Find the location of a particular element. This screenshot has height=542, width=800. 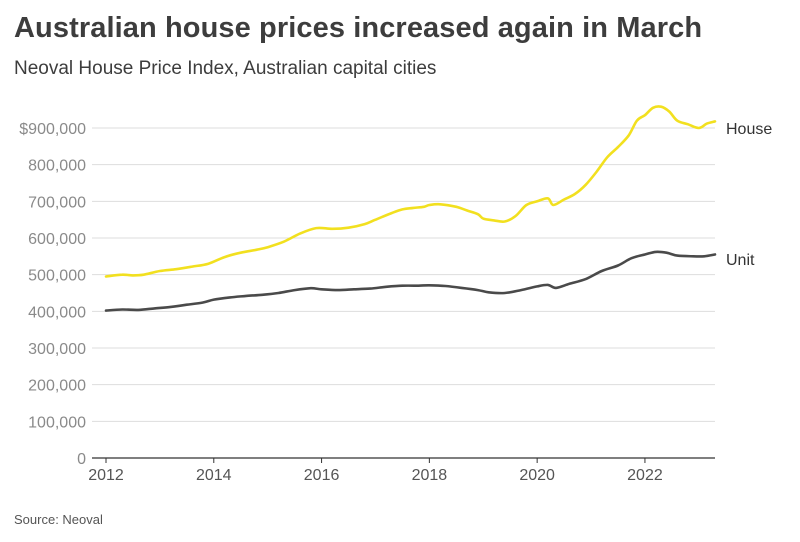

x-tick-label: 2018 is located at coordinates (430, 475).